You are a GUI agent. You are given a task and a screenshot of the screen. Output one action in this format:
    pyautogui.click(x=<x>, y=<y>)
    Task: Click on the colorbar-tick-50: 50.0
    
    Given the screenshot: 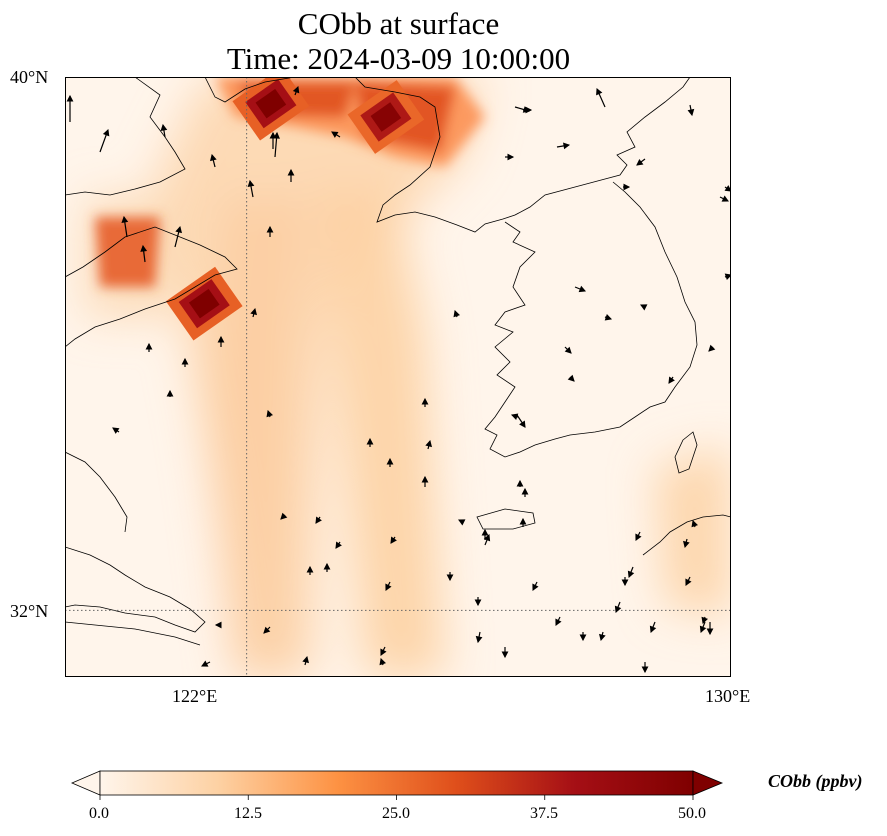 What is the action you would take?
    pyautogui.click(x=692, y=813)
    